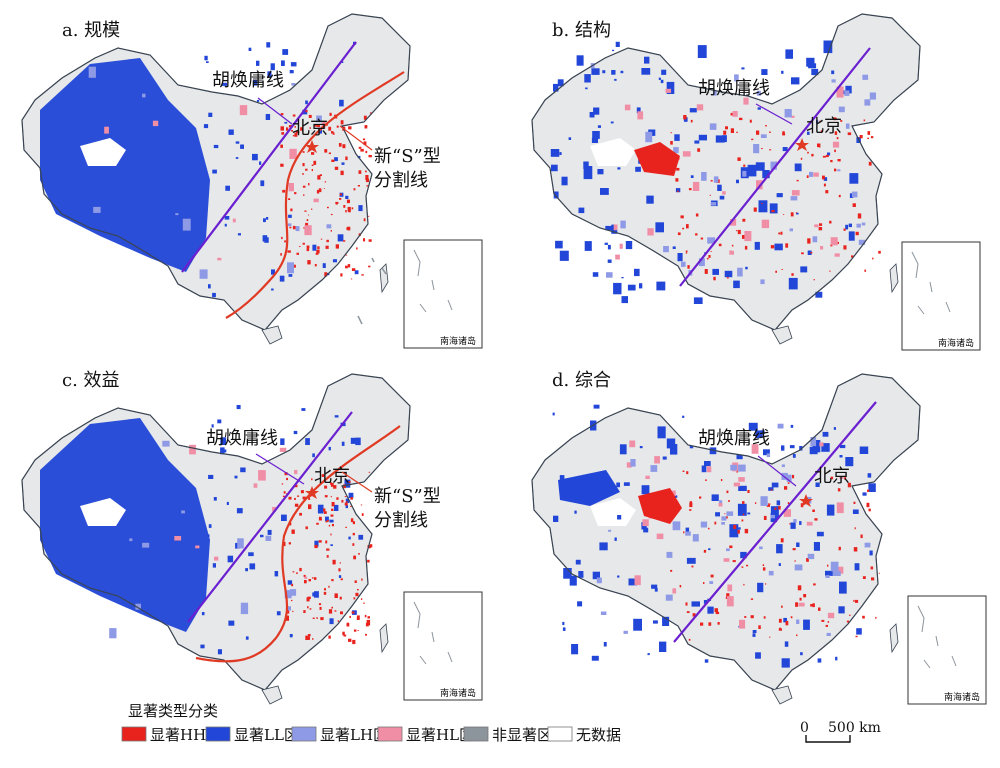  Describe the element at coordinates (269, 157) in the screenshot. I see `hu-huanyong-line` at that location.